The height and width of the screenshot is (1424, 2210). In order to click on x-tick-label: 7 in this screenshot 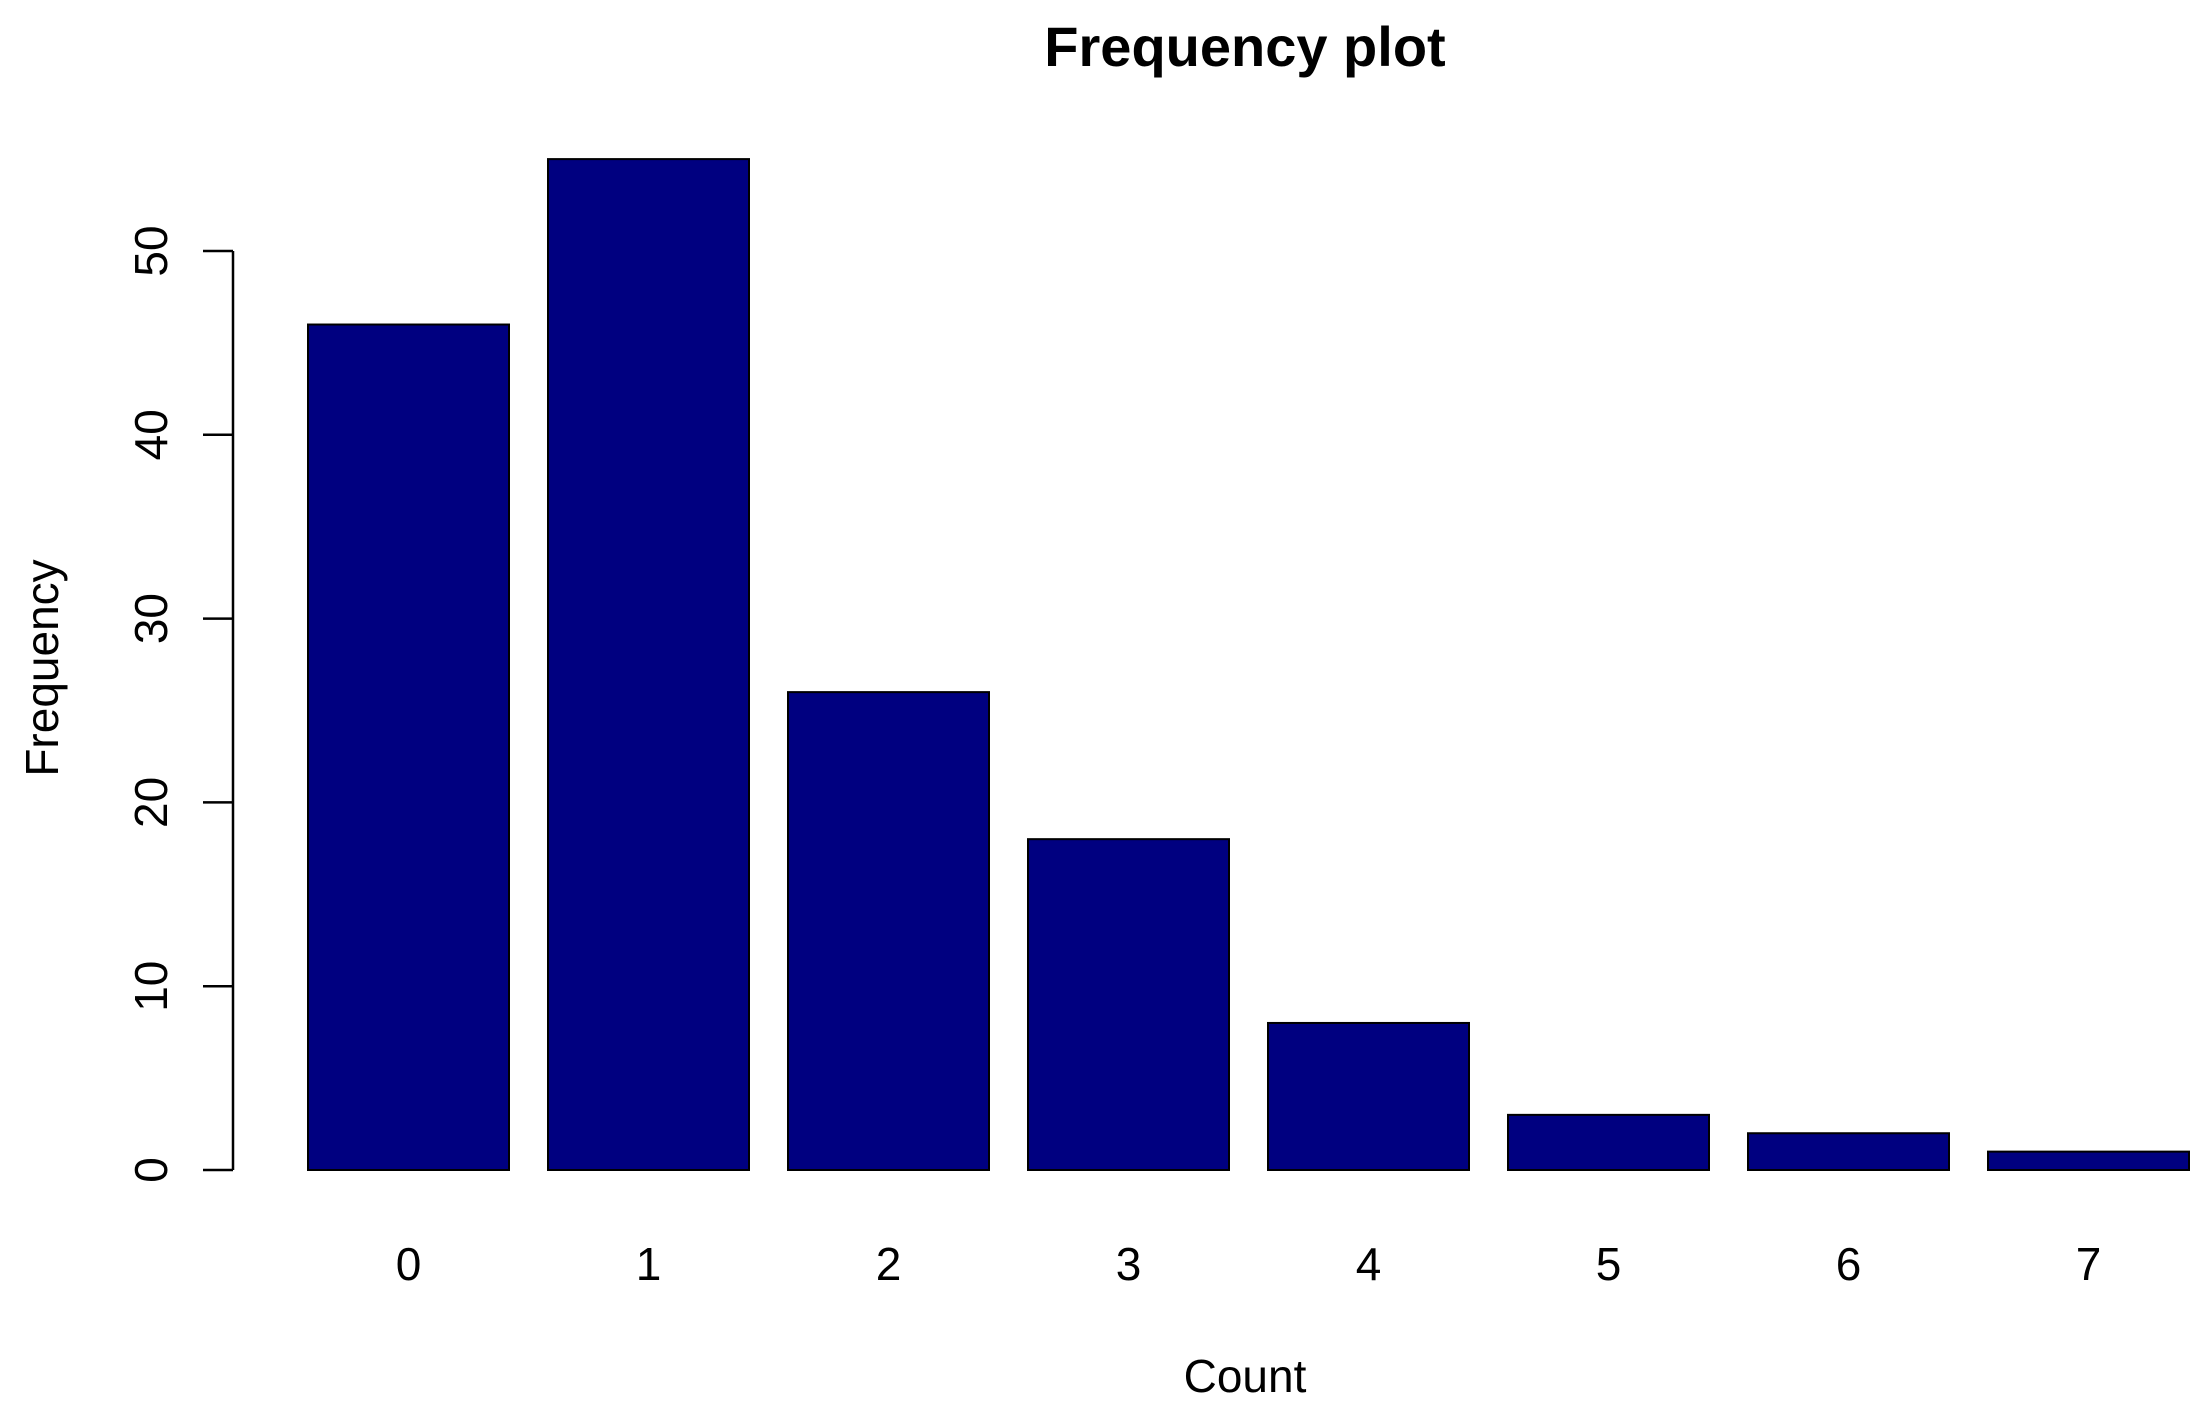, I will do `click(2089, 1264)`.